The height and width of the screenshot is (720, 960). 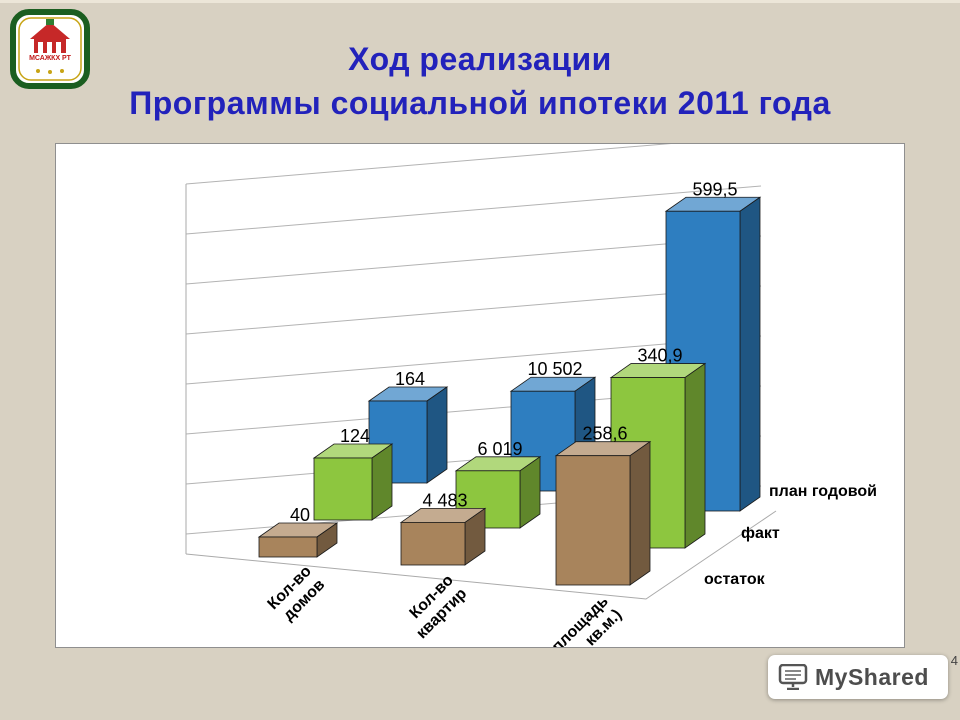 I want to click on myshared-watermark: MyShared, so click(x=858, y=677).